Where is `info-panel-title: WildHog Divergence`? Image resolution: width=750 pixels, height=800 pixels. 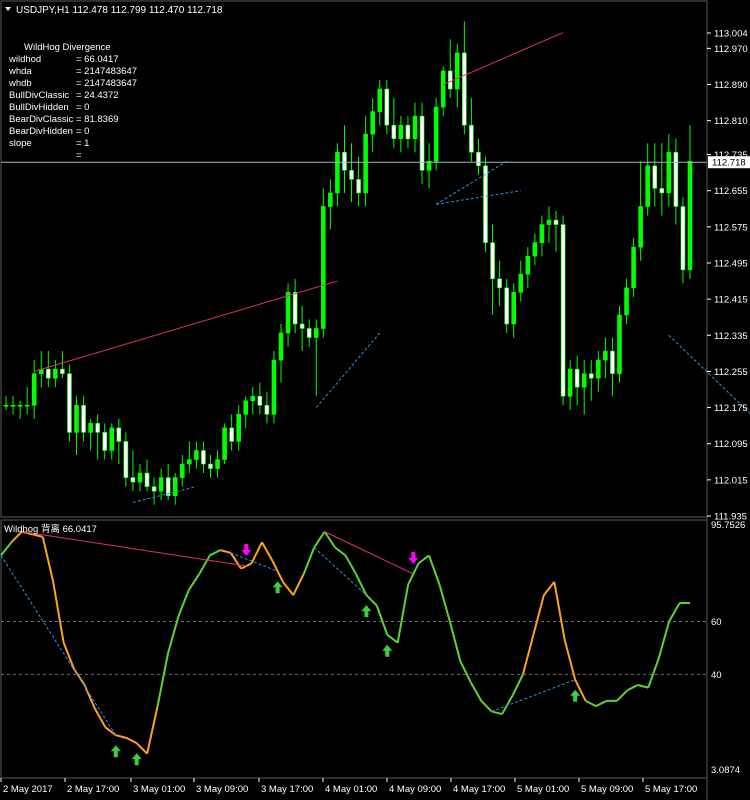 info-panel-title: WildHog Divergence is located at coordinates (67, 47).